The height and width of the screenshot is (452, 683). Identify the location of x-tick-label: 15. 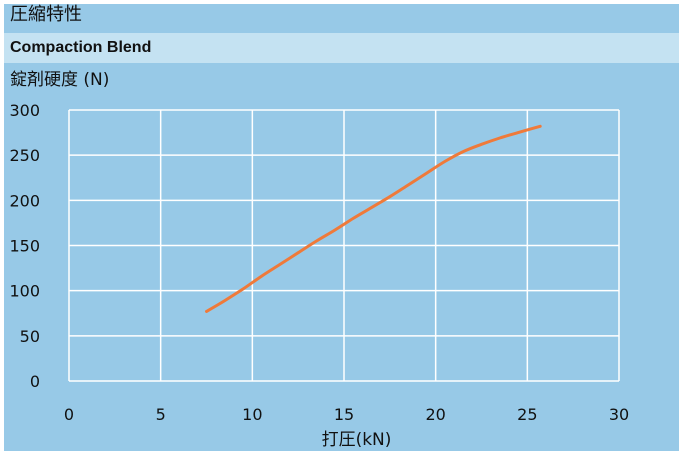
(344, 414).